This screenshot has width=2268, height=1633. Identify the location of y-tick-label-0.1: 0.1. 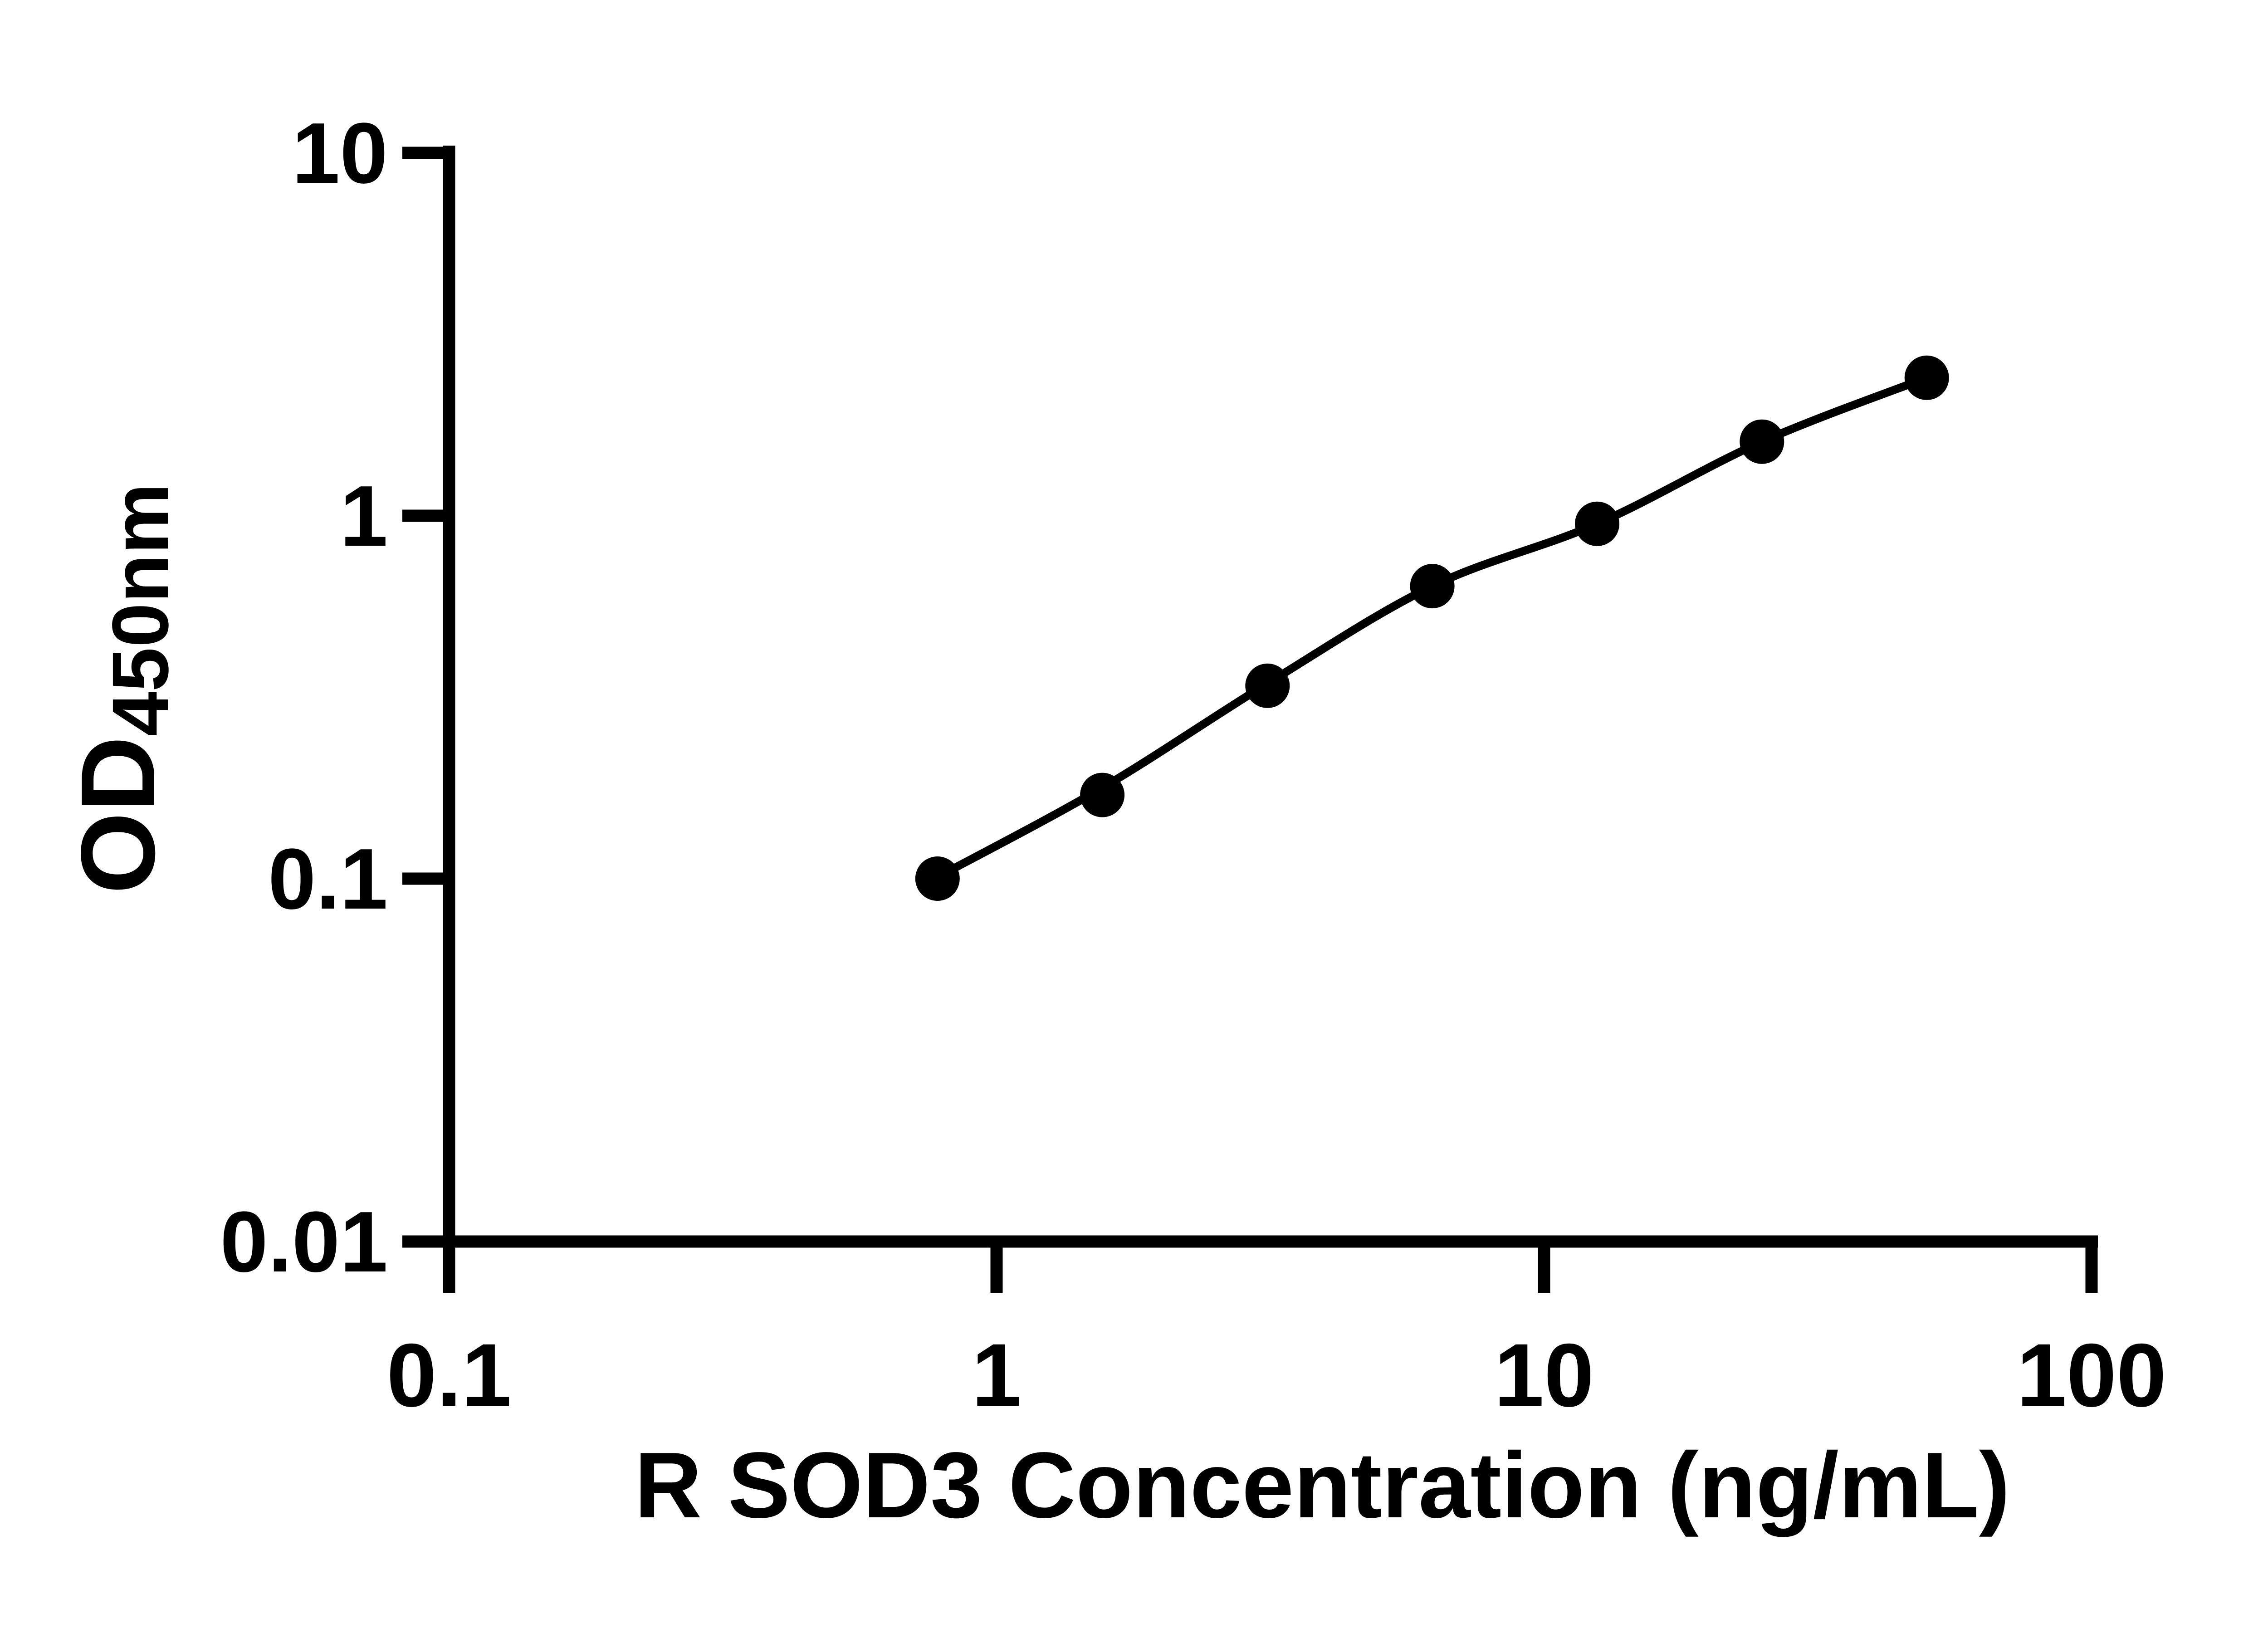
(328, 879).